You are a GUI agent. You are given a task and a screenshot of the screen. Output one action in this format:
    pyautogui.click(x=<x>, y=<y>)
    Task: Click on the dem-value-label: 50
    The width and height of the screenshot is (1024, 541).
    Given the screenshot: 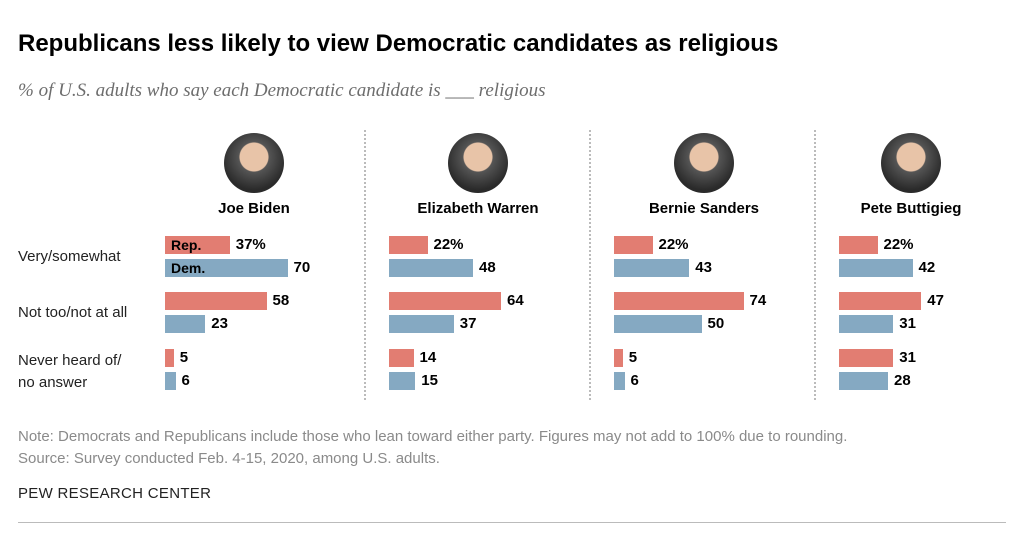 What is the action you would take?
    pyautogui.click(x=716, y=323)
    